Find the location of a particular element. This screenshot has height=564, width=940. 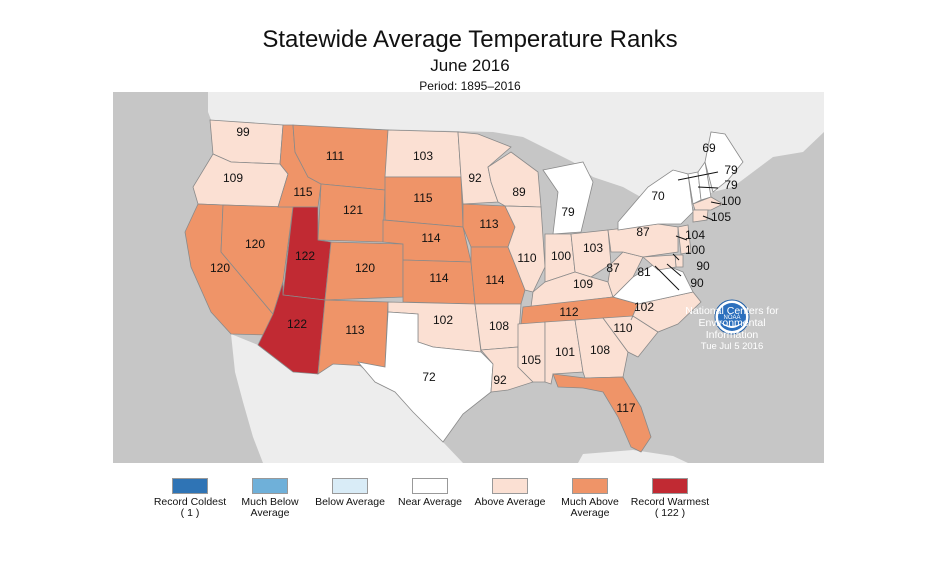

rank-label-nj: 104 is located at coordinates (695, 235).